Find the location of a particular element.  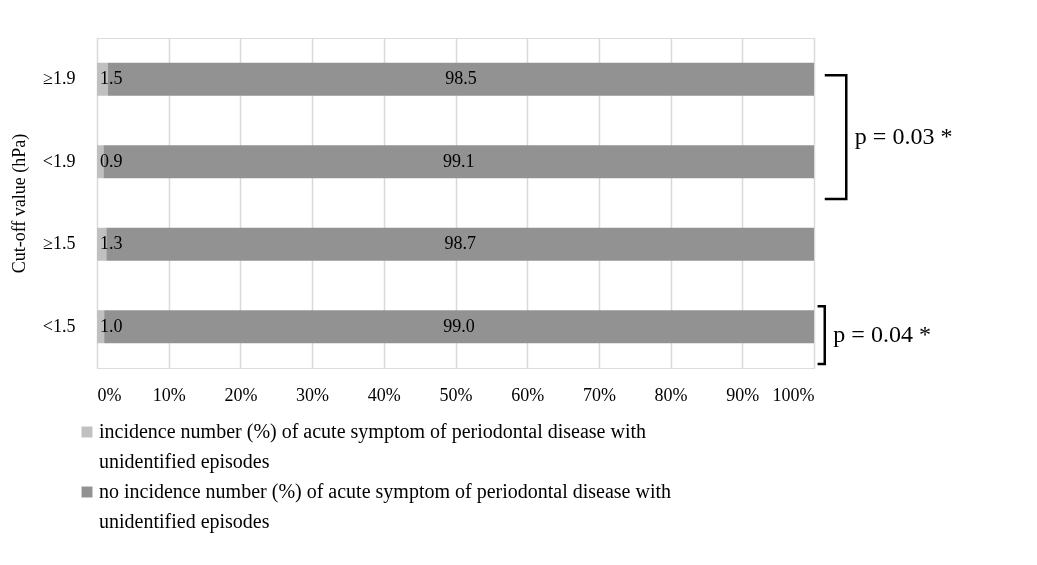

y-tick-label: <1.5 is located at coordinates (59, 325).